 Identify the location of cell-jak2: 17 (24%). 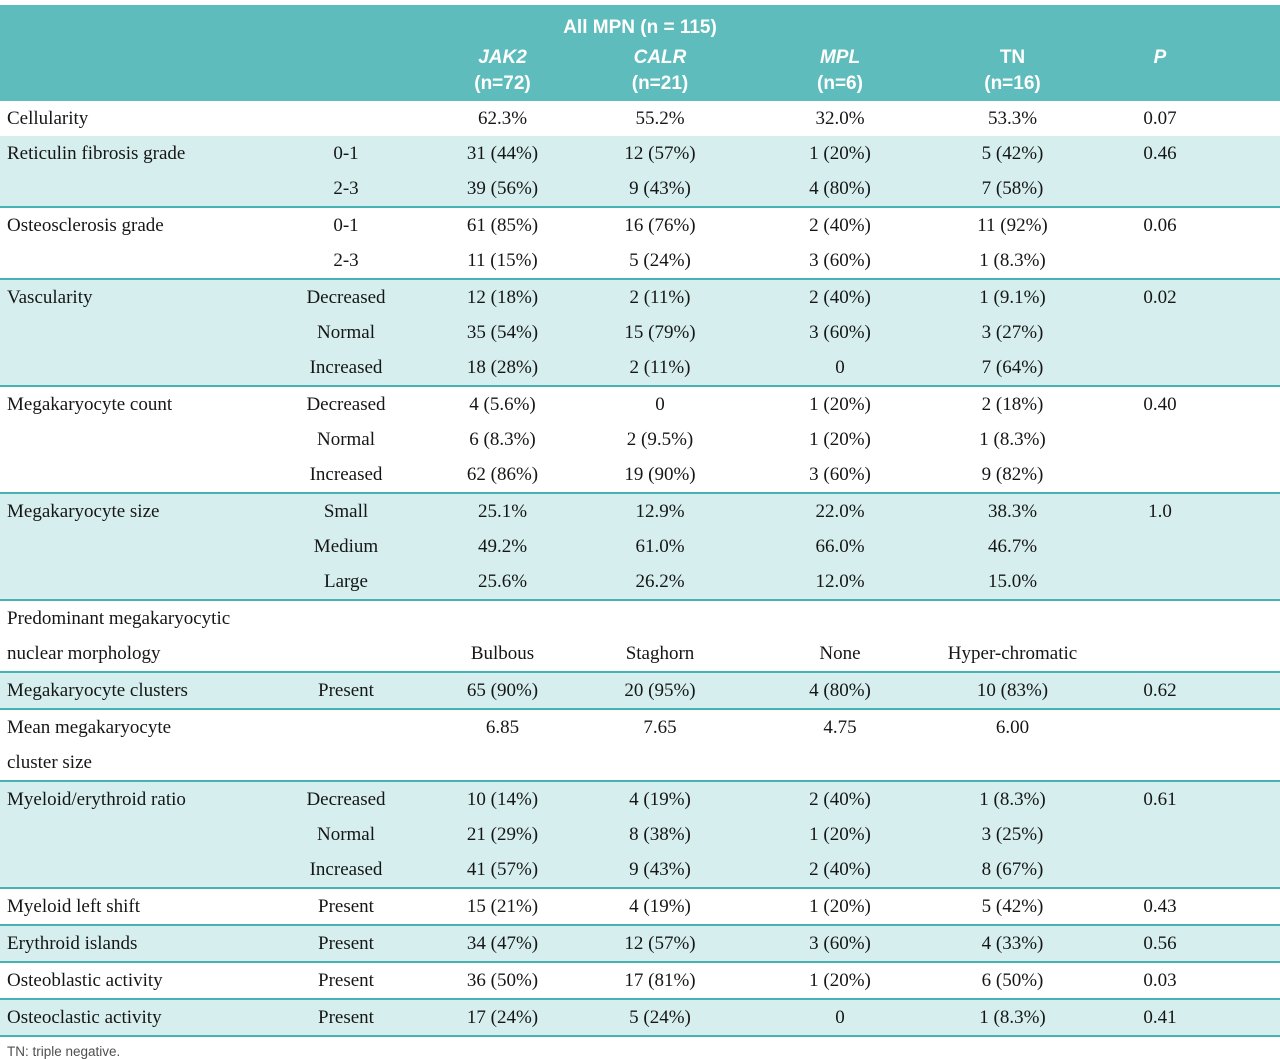
(502, 1017).